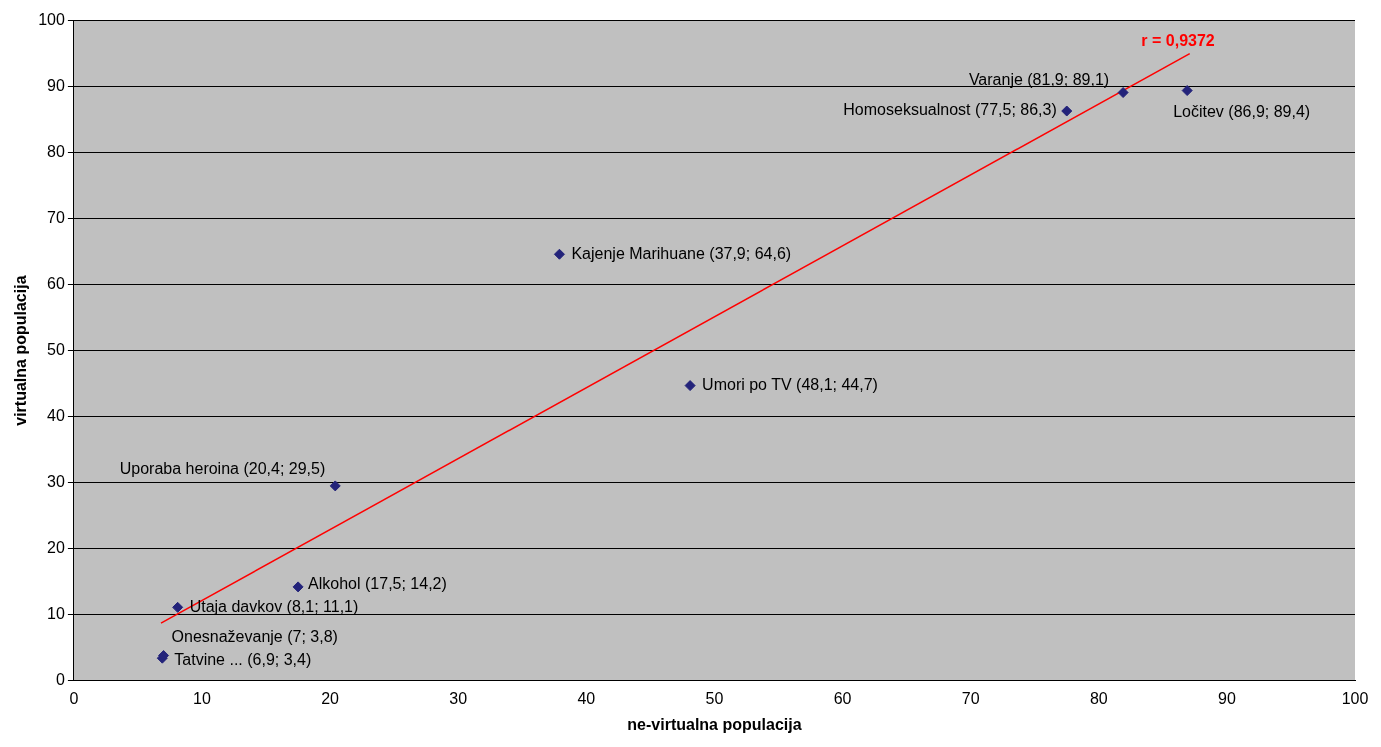 Image resolution: width=1381 pixels, height=747 pixels. Describe the element at coordinates (330, 698) in the screenshot. I see `x-tick-label: 20` at that location.